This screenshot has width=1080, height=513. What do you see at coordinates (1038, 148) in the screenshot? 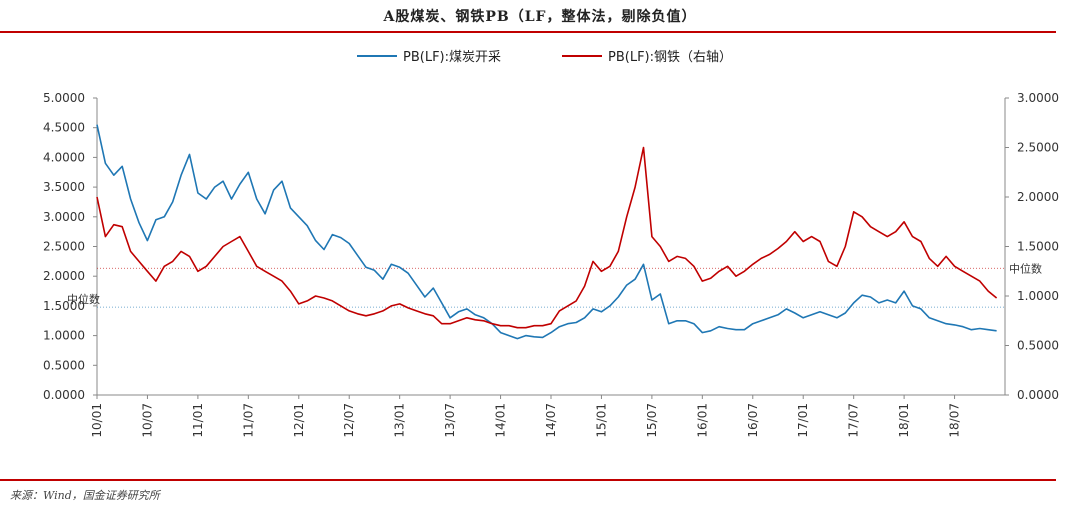
I see `right-tick-label: 2.5000` at bounding box center [1038, 148].